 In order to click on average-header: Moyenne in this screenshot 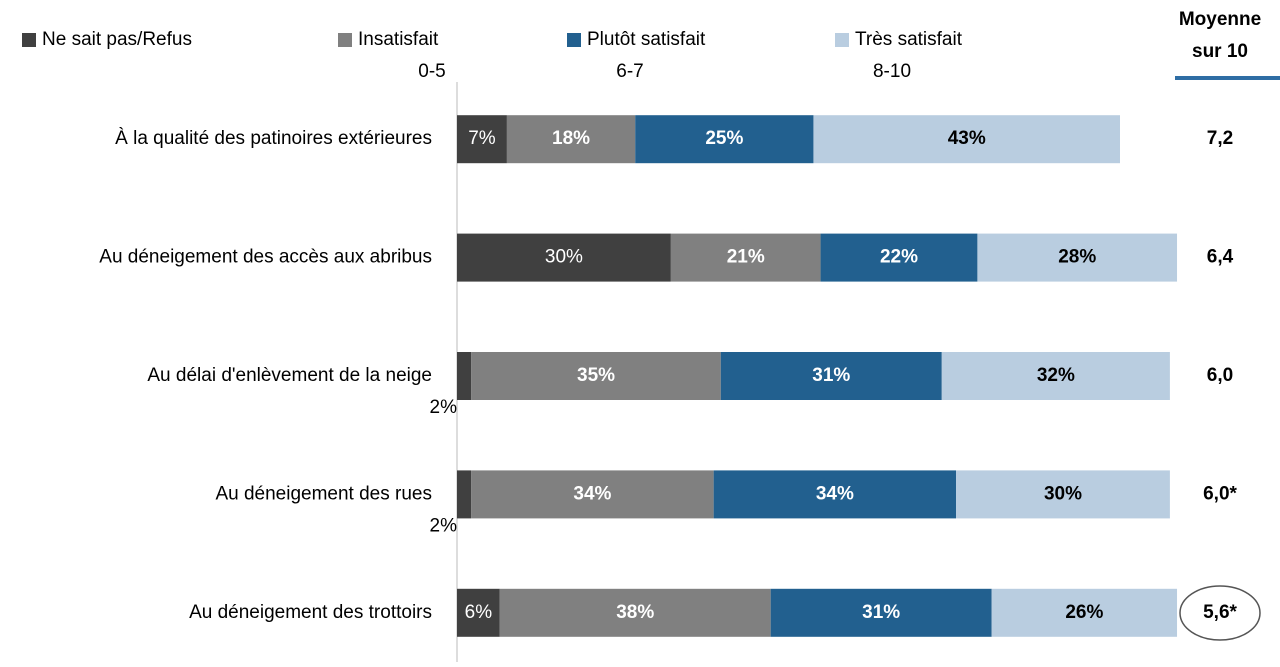, I will do `click(1220, 19)`.